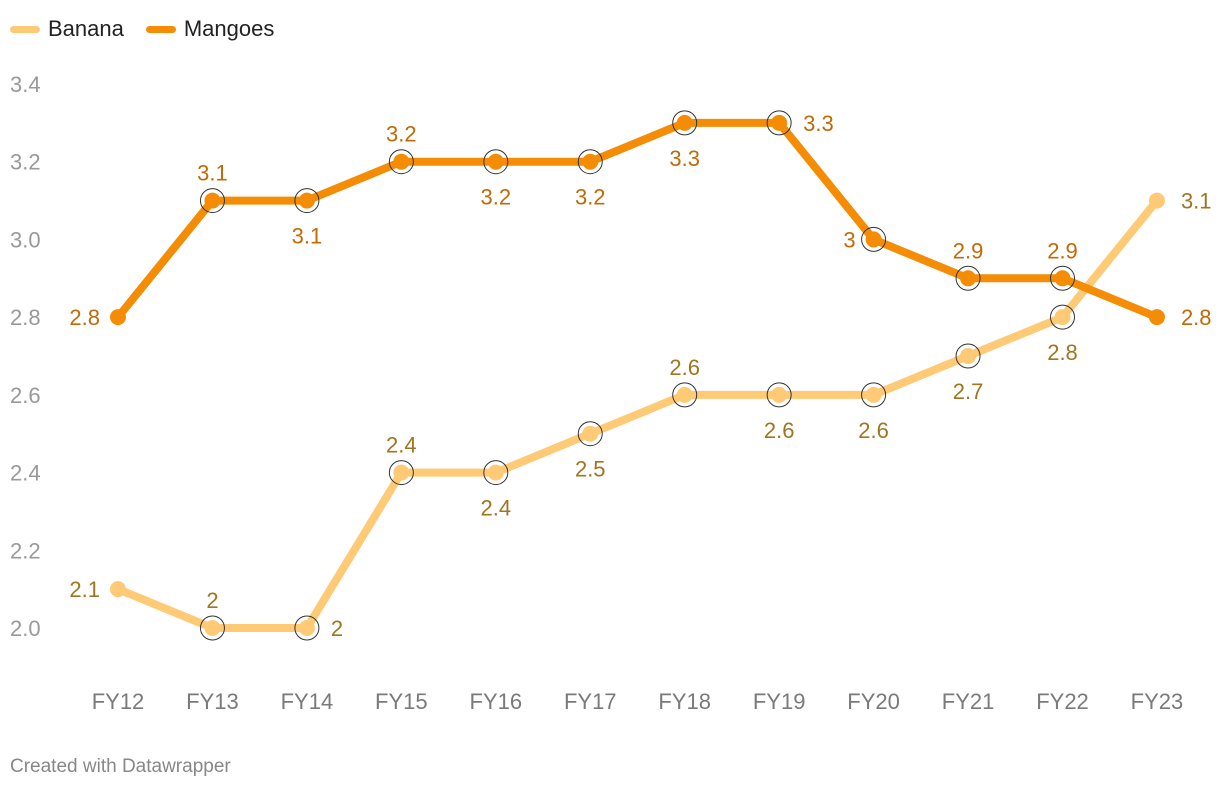 This screenshot has width=1220, height=792. Describe the element at coordinates (968, 391) in the screenshot. I see `data-label: 2.7` at that location.